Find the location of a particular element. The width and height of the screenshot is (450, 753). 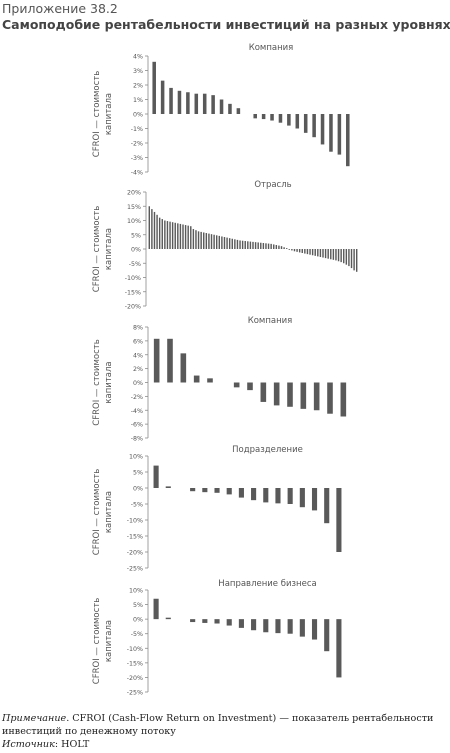

y-tick-label: 3% is located at coordinates (138, 71).